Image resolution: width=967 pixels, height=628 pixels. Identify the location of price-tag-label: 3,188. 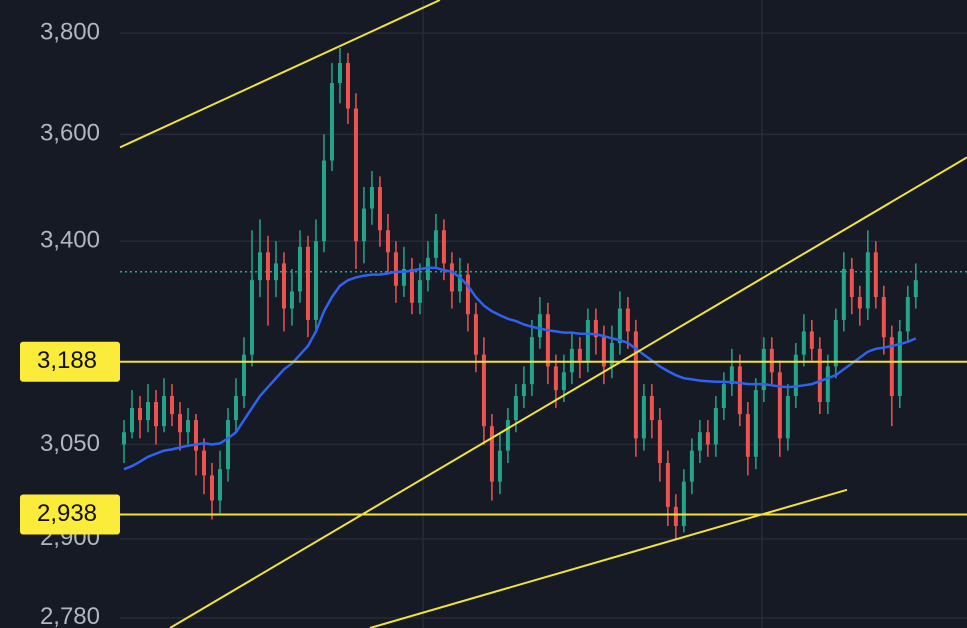
(67, 360).